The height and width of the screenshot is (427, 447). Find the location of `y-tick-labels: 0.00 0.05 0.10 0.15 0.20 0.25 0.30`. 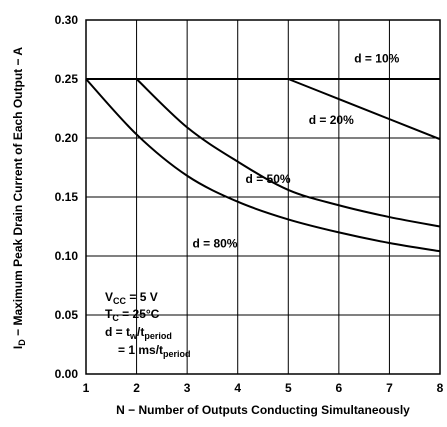

y-tick-labels: 0.00 0.05 0.10 0.15 0.20 0.25 0.30 is located at coordinates (67, 197).